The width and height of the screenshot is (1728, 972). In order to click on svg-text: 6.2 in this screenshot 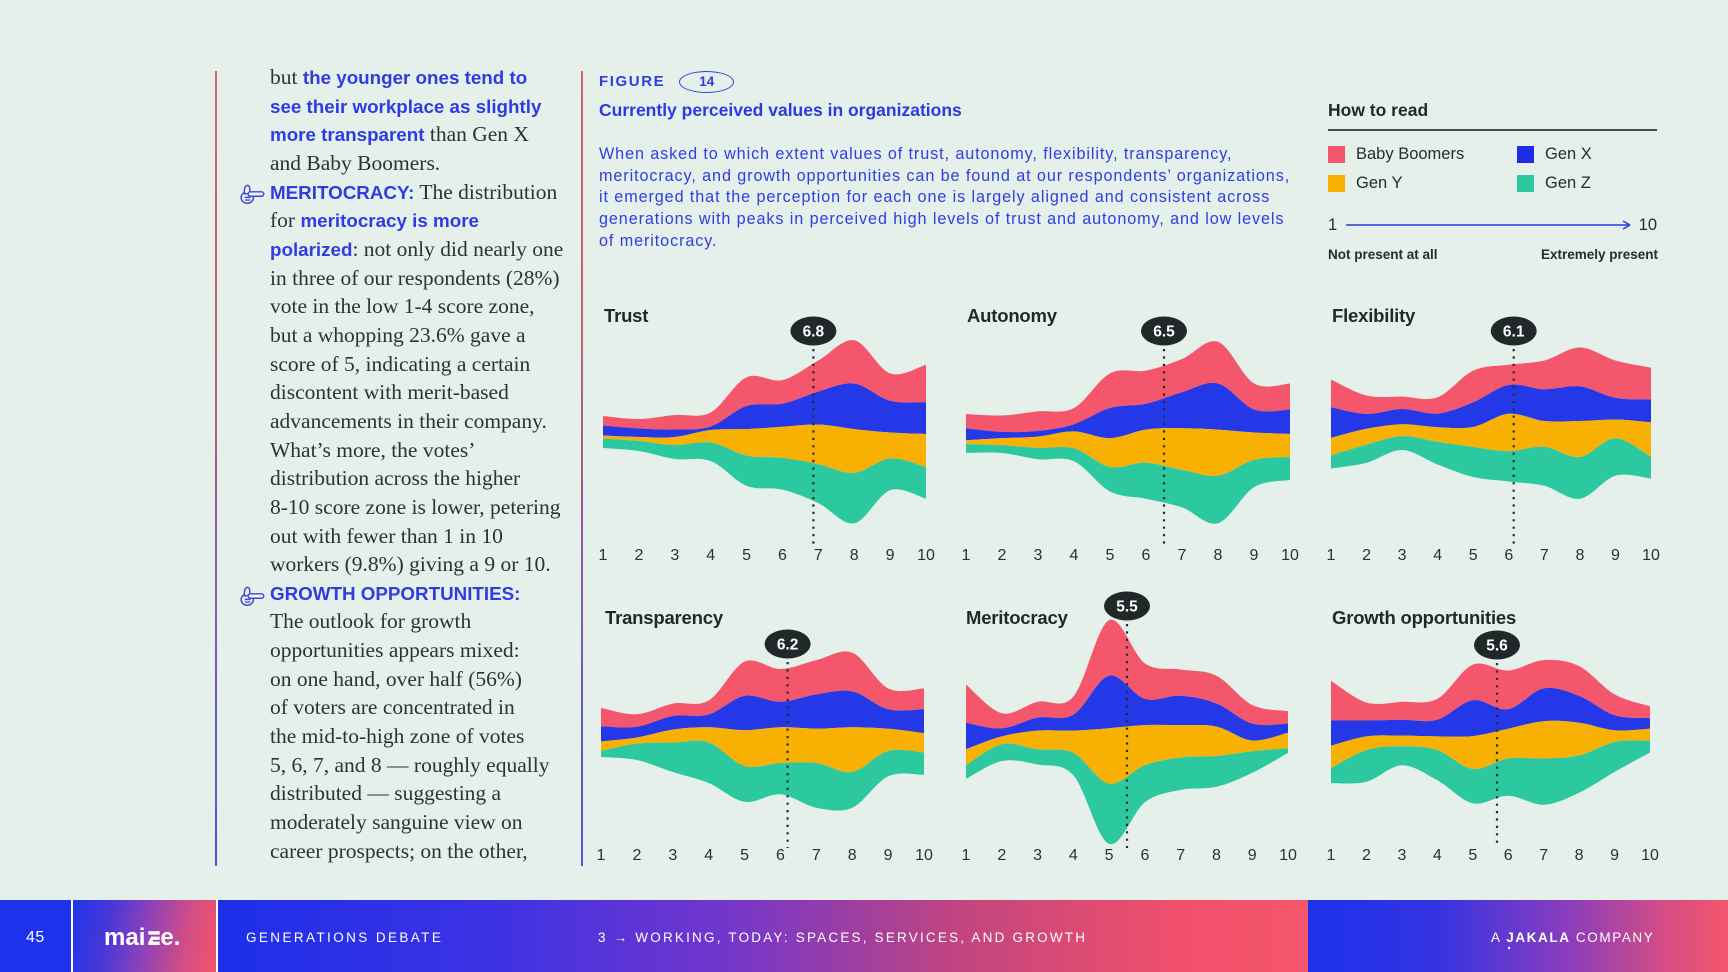, I will do `click(788, 645)`.